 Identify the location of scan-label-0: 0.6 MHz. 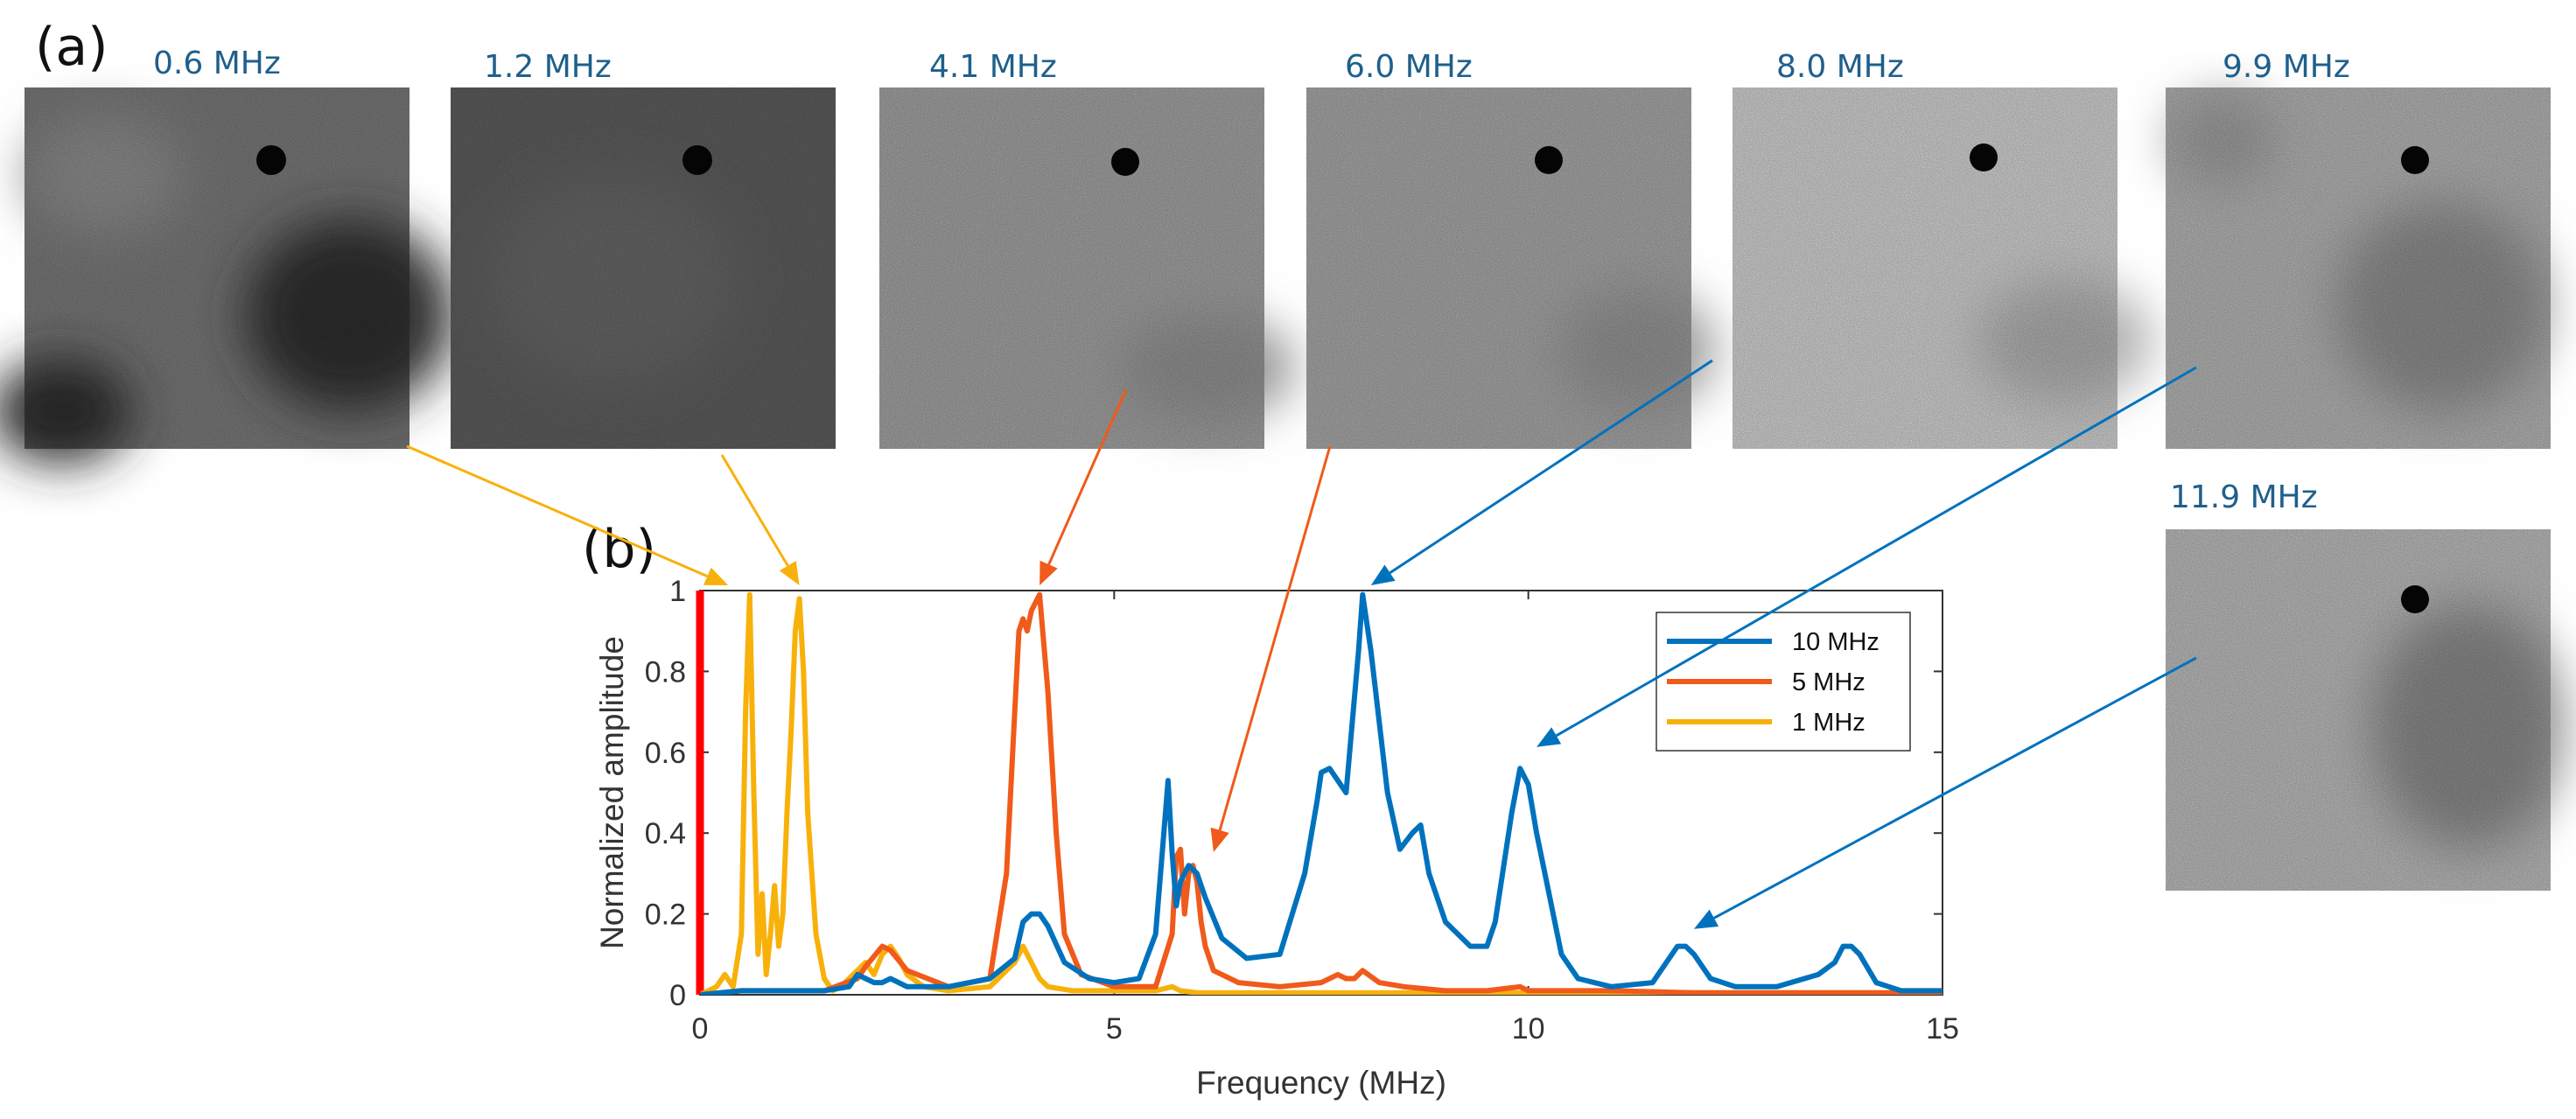
(217, 63).